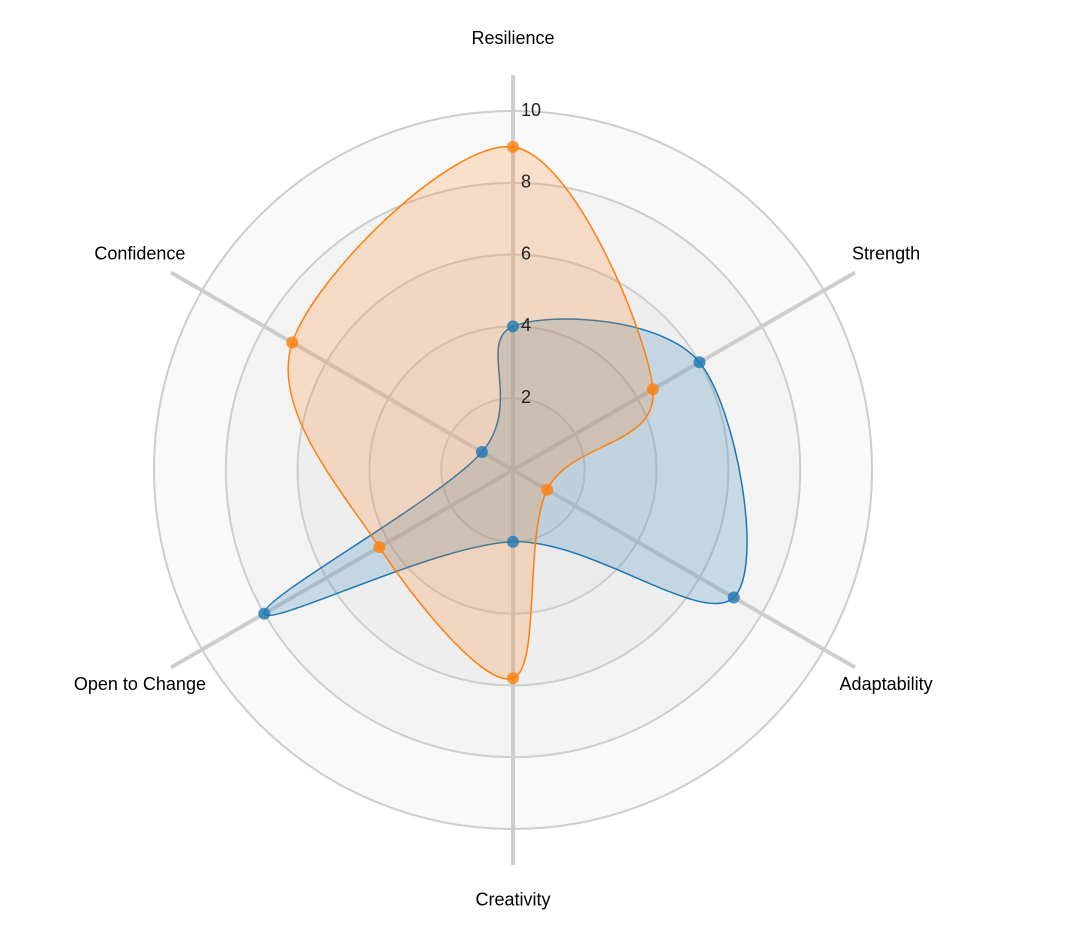 The image size is (1068, 950). I want to click on tick-label: 8, so click(526, 182).